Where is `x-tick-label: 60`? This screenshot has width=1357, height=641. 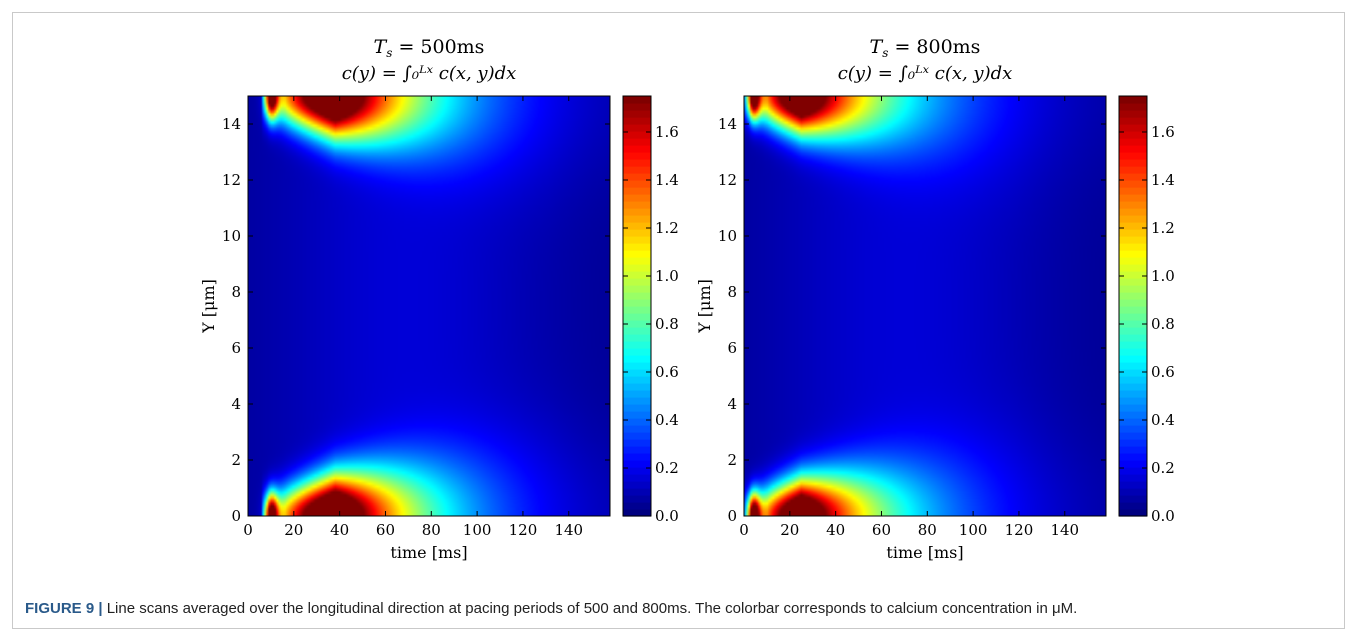 x-tick-label: 60 is located at coordinates (385, 530).